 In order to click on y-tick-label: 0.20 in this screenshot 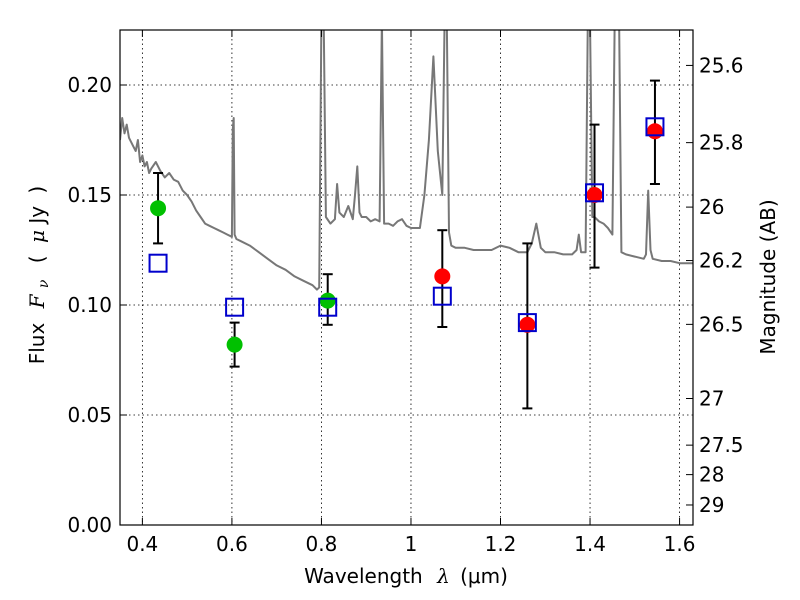, I will do `click(89, 85)`.